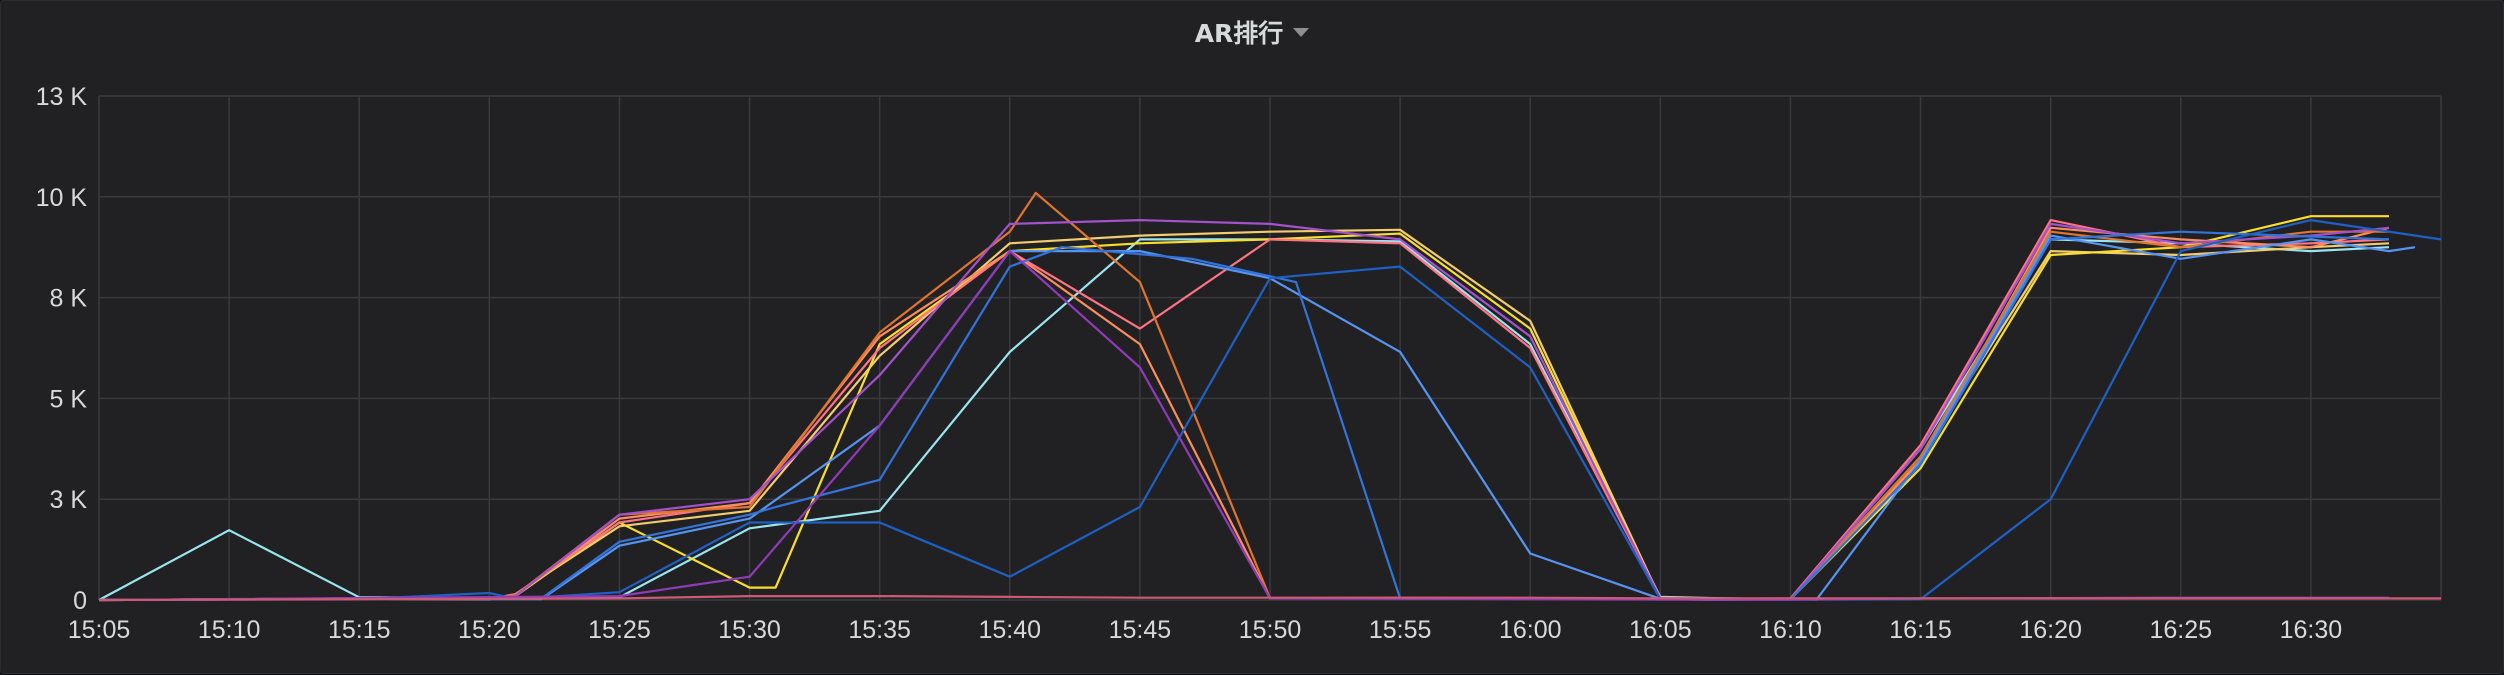 The image size is (2504, 675). I want to click on x-tick-label: 15:40, so click(1009, 630).